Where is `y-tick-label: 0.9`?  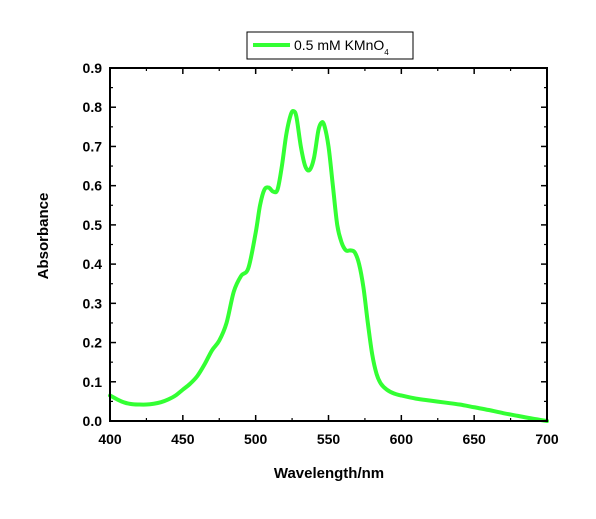 y-tick-label: 0.9 is located at coordinates (93, 68).